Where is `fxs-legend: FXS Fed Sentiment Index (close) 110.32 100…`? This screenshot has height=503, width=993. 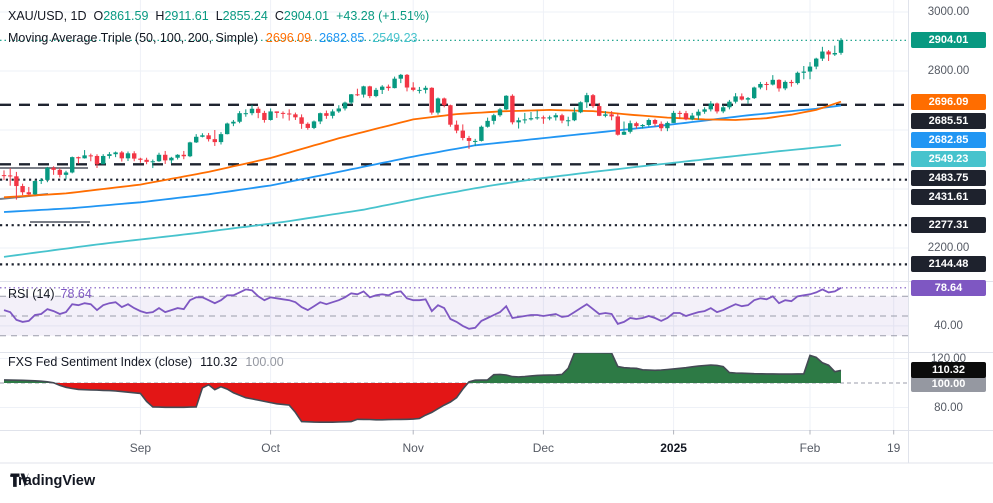
fxs-legend: FXS Fed Sentiment Index (close) 110.32 100… is located at coordinates (146, 362).